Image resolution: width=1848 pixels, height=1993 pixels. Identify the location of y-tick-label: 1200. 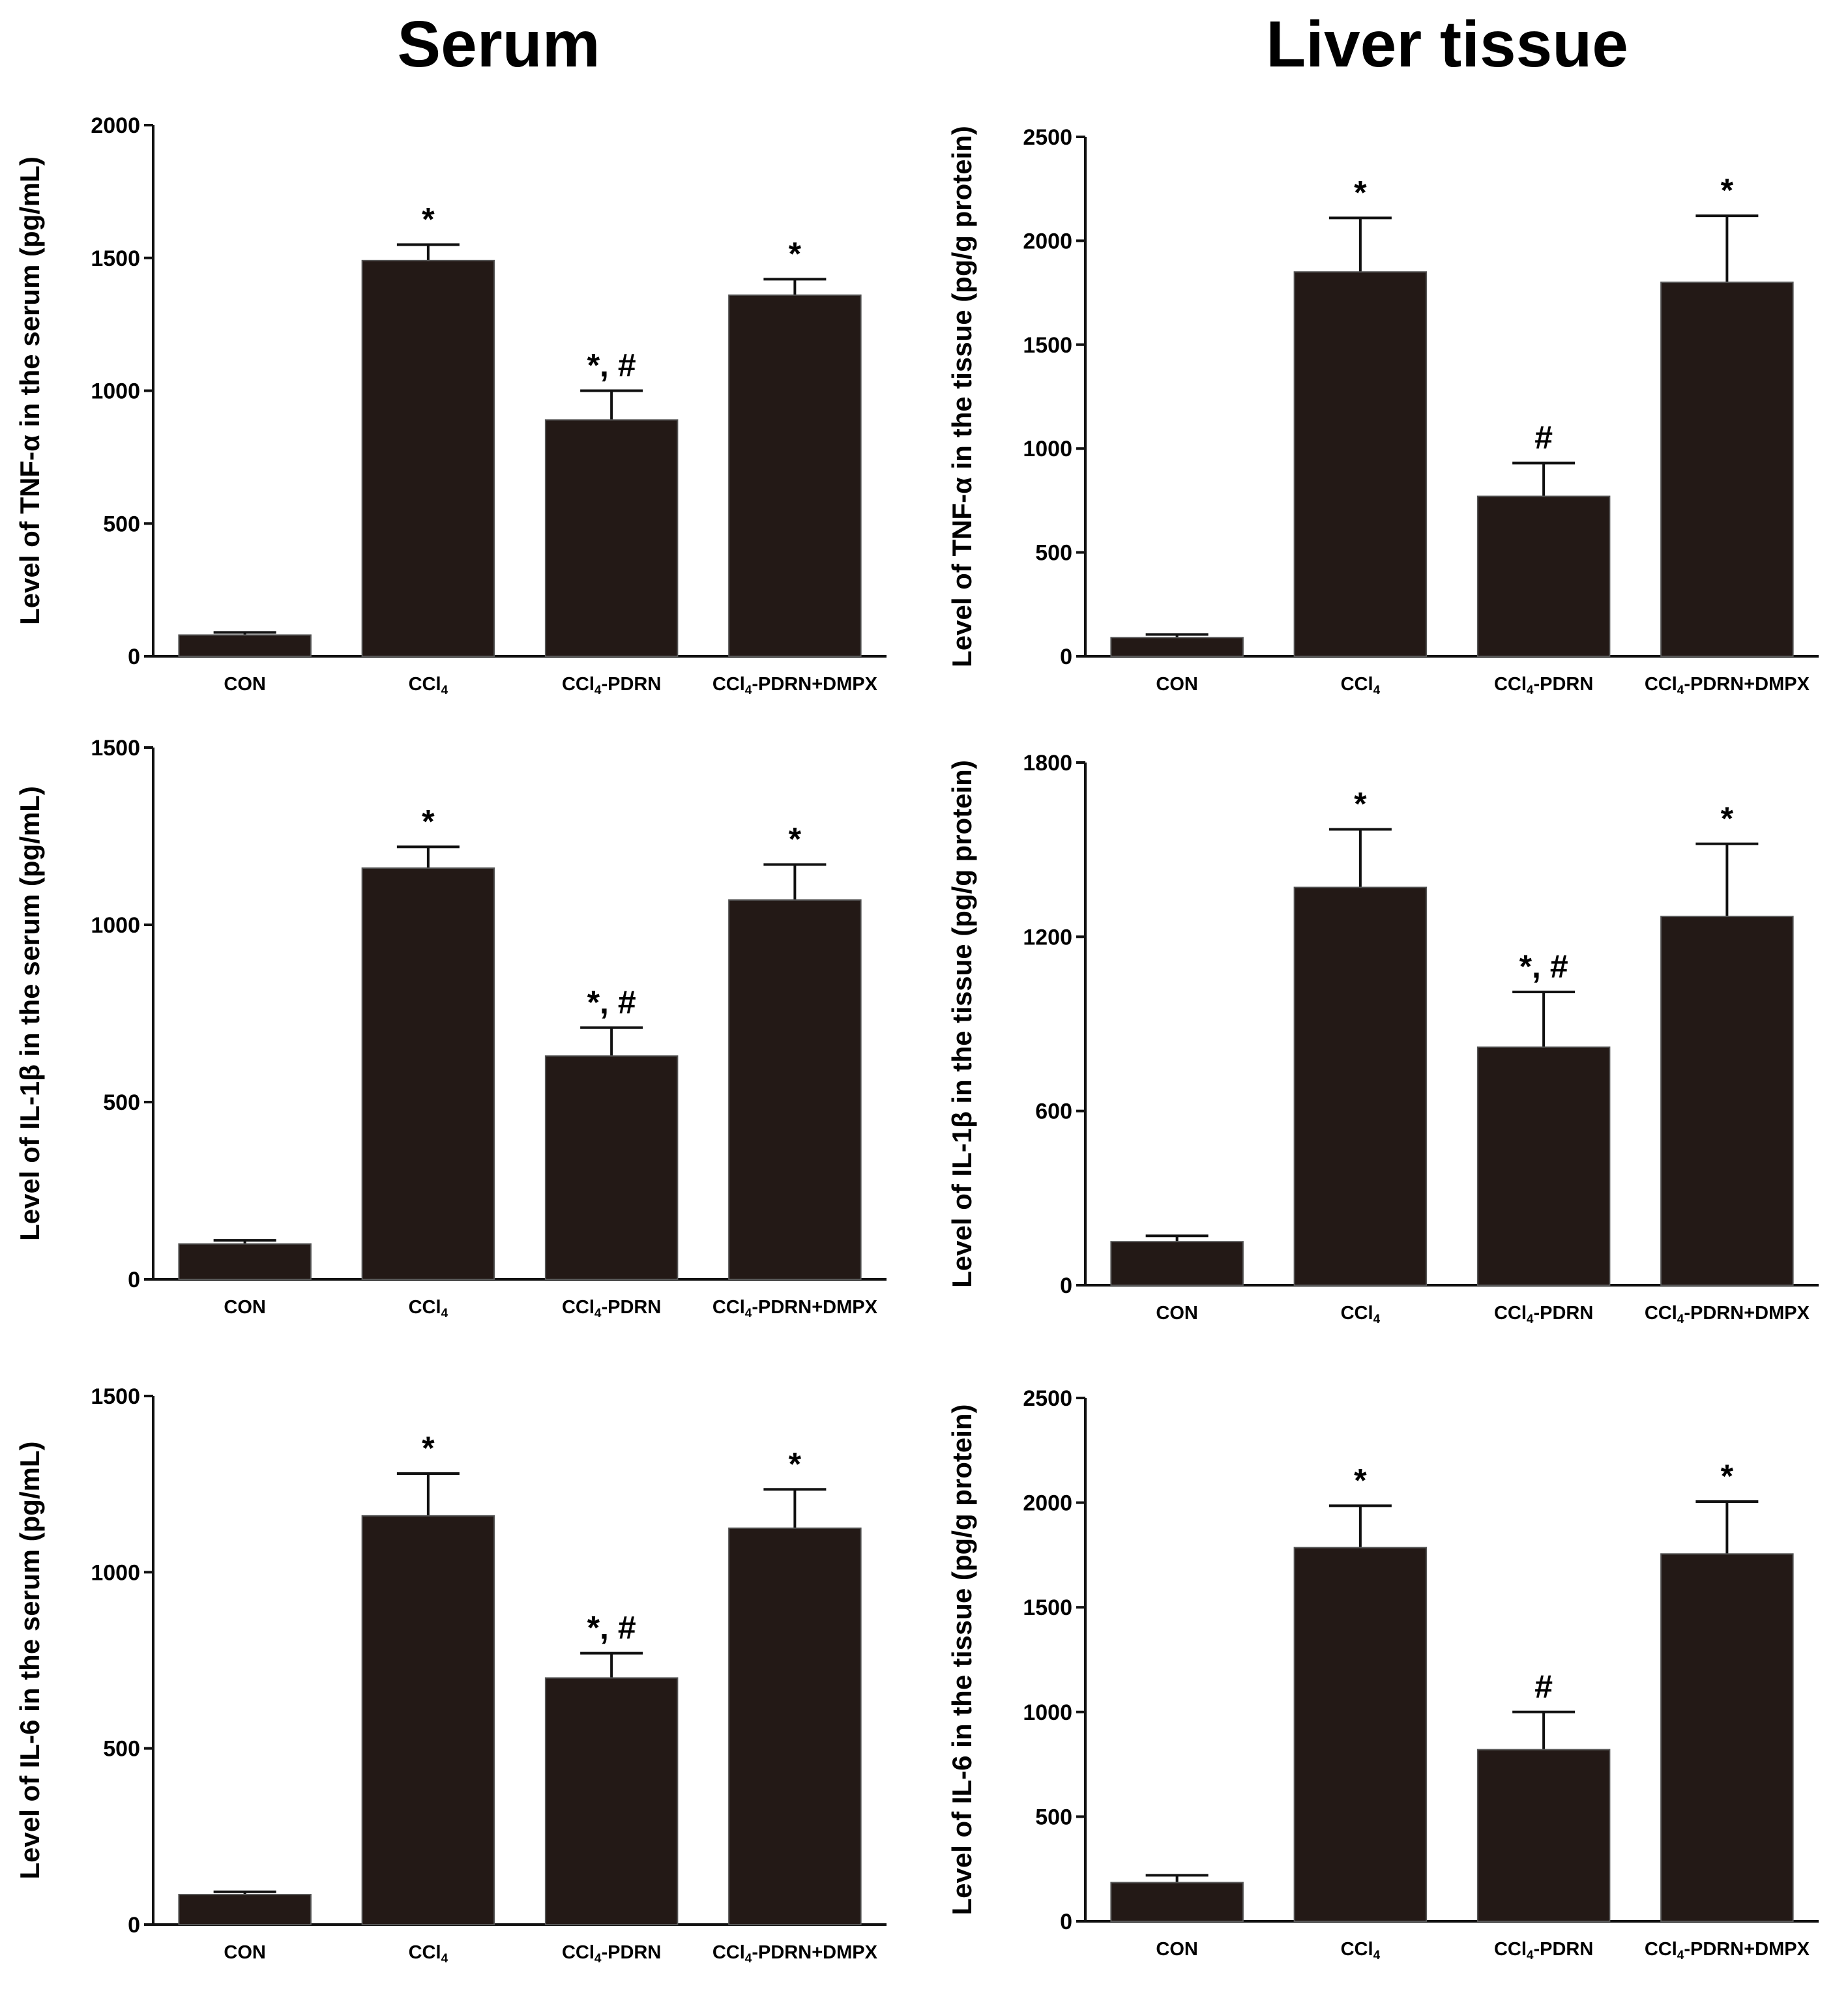
(1047, 938).